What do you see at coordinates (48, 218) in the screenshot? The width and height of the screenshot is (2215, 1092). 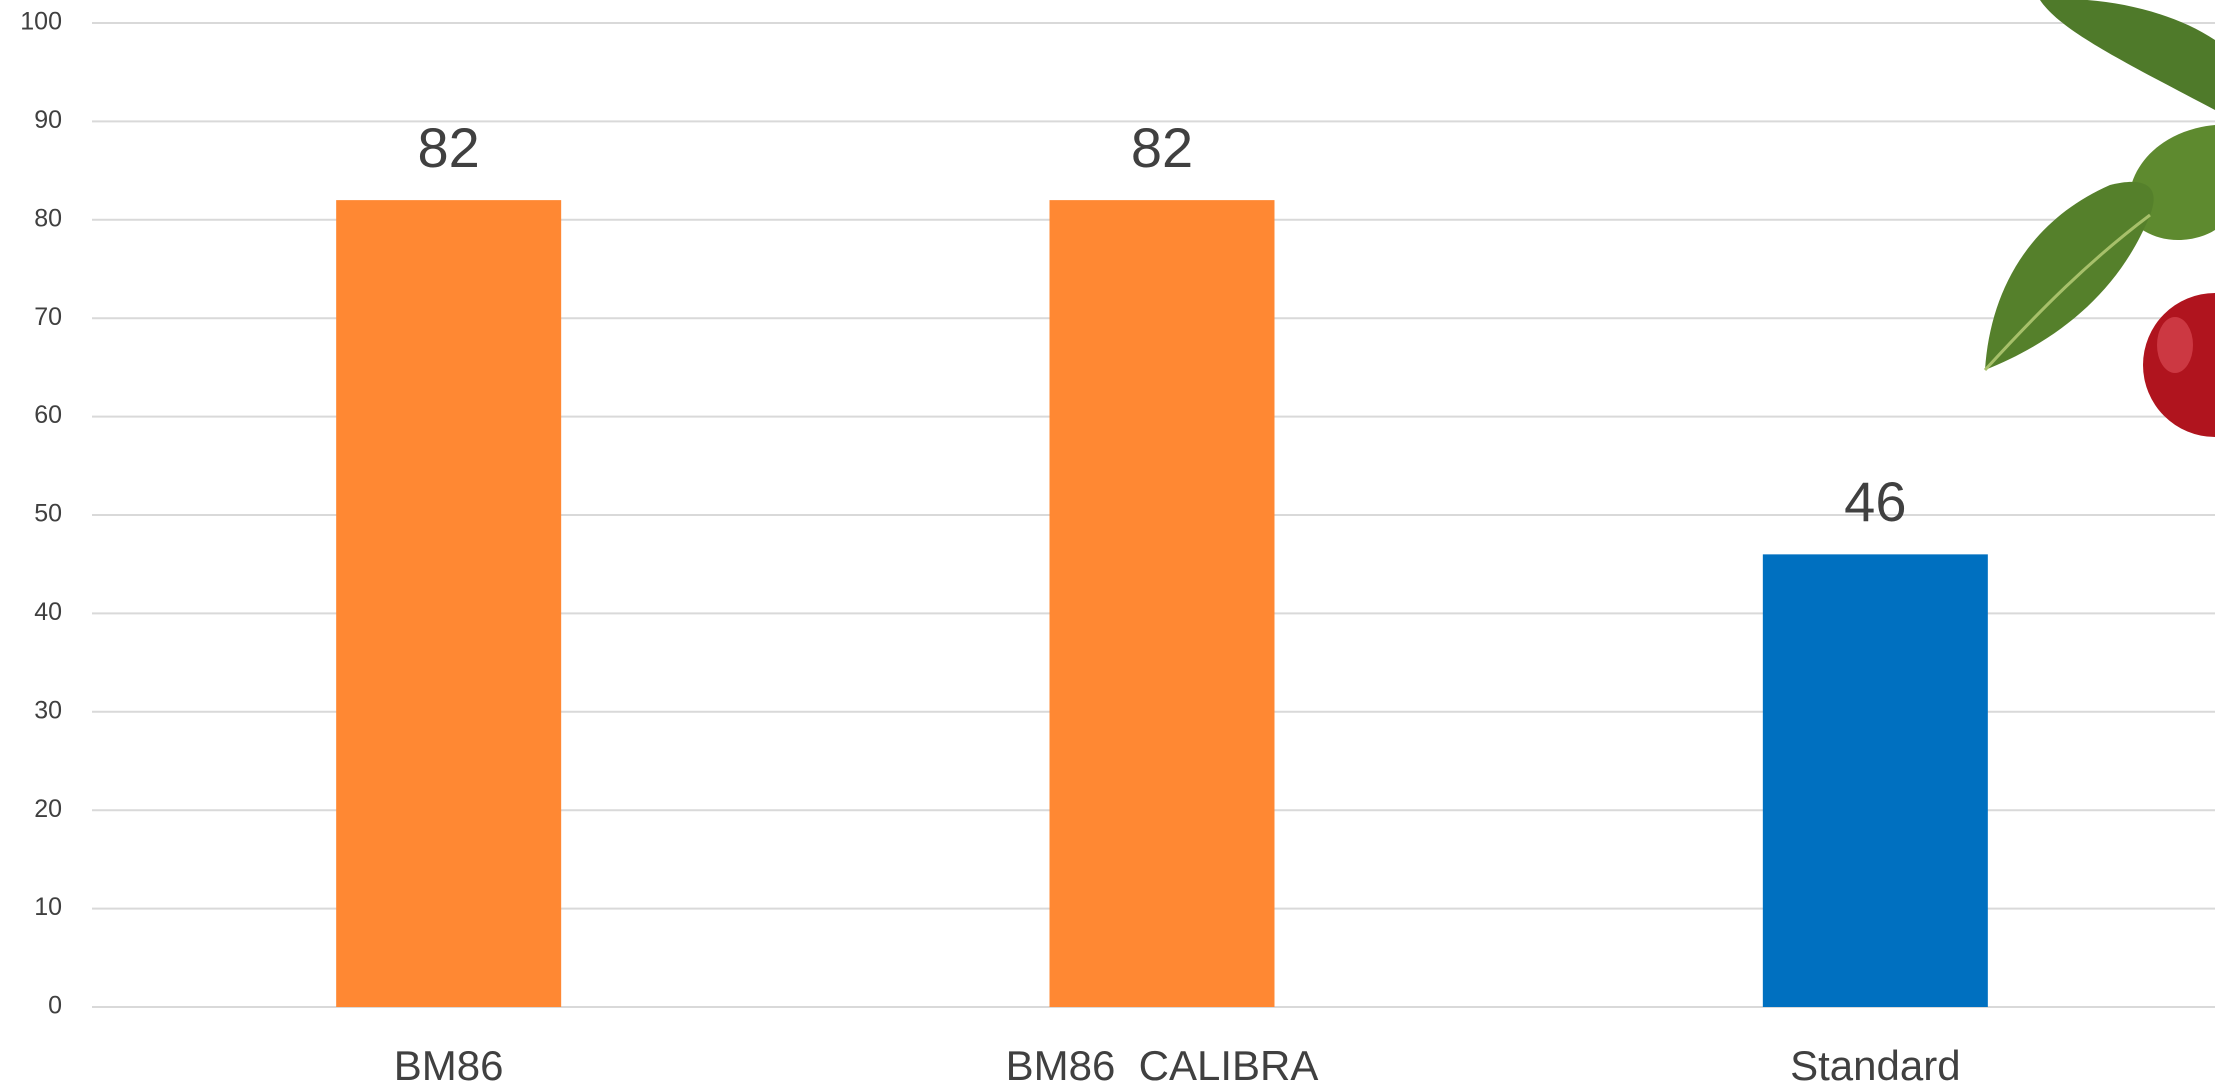 I see `y-tick-label: 80` at bounding box center [48, 218].